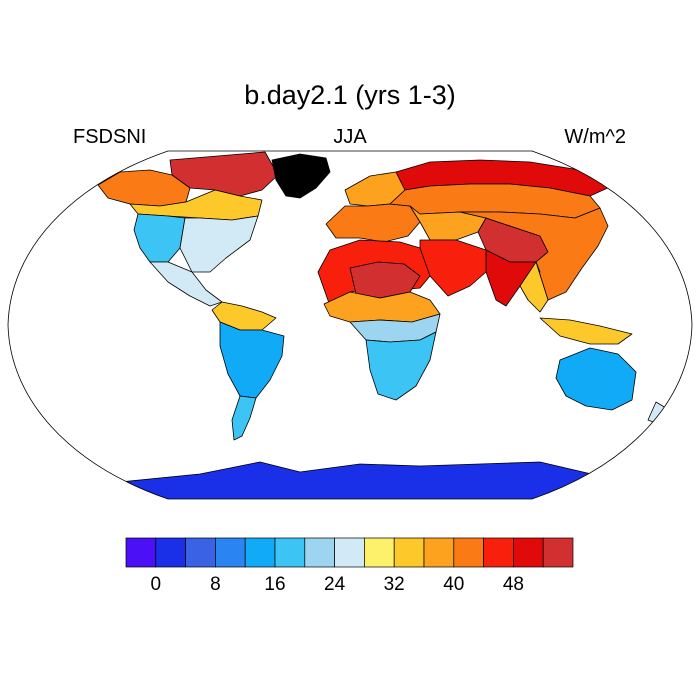 Image resolution: width=700 pixels, height=700 pixels. What do you see at coordinates (350, 137) in the screenshot?
I see `season-label: JJA` at bounding box center [350, 137].